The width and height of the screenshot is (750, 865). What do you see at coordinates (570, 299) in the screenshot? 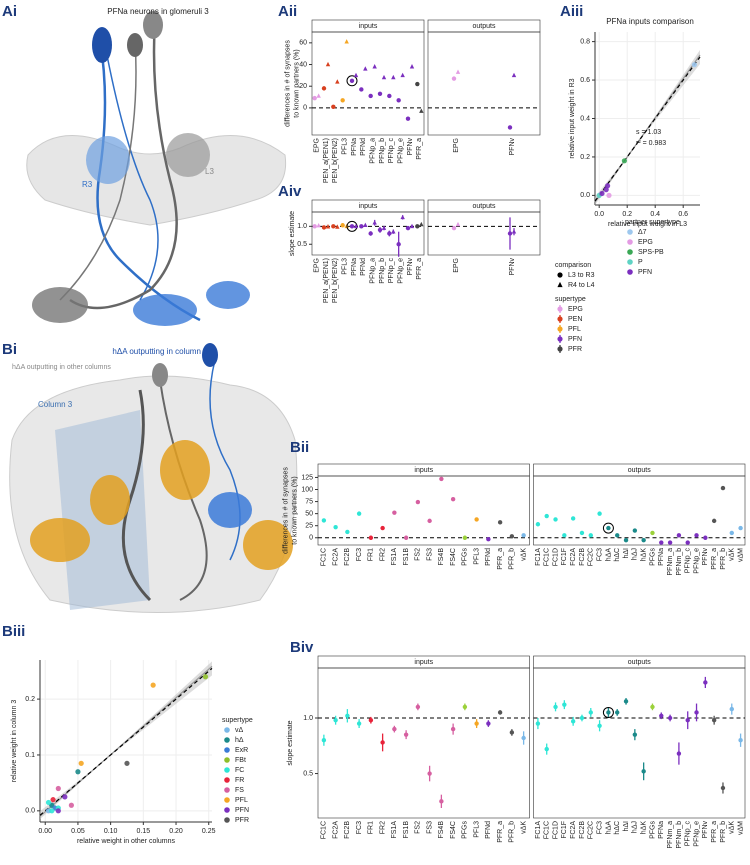
I see `legend-title: supertype` at bounding box center [570, 299].